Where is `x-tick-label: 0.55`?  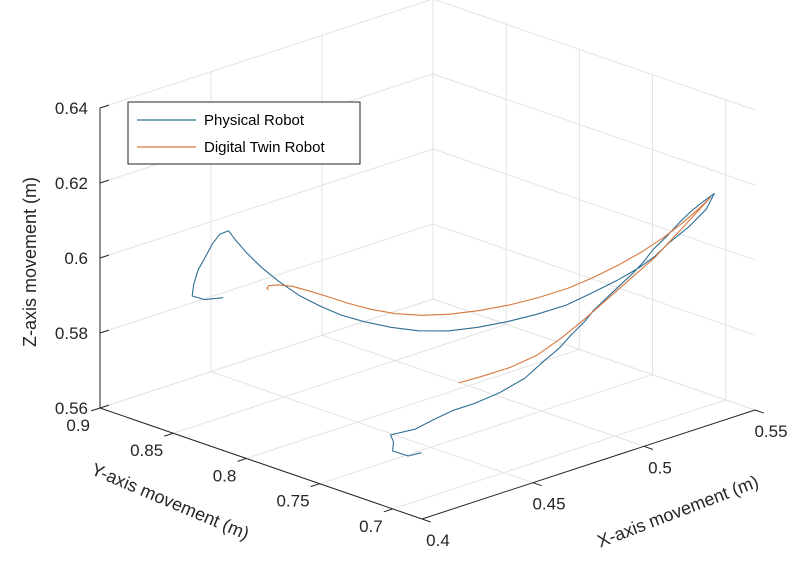
x-tick-label: 0.55 is located at coordinates (770, 431).